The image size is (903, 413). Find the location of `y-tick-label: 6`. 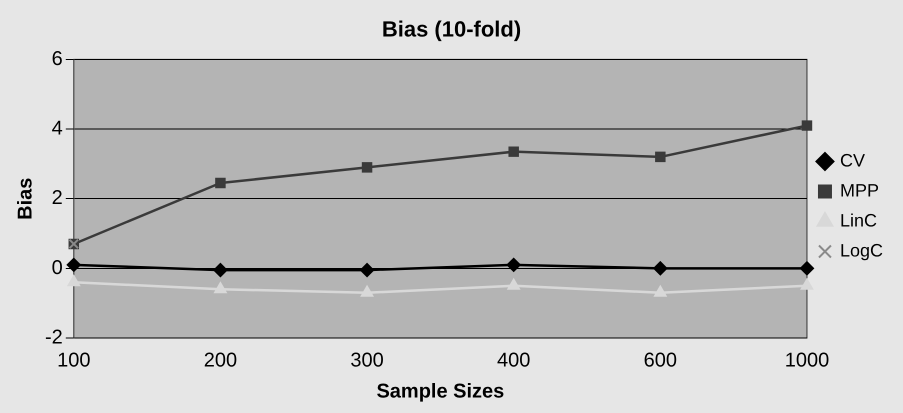

y-tick-label: 6 is located at coordinates (57, 59).